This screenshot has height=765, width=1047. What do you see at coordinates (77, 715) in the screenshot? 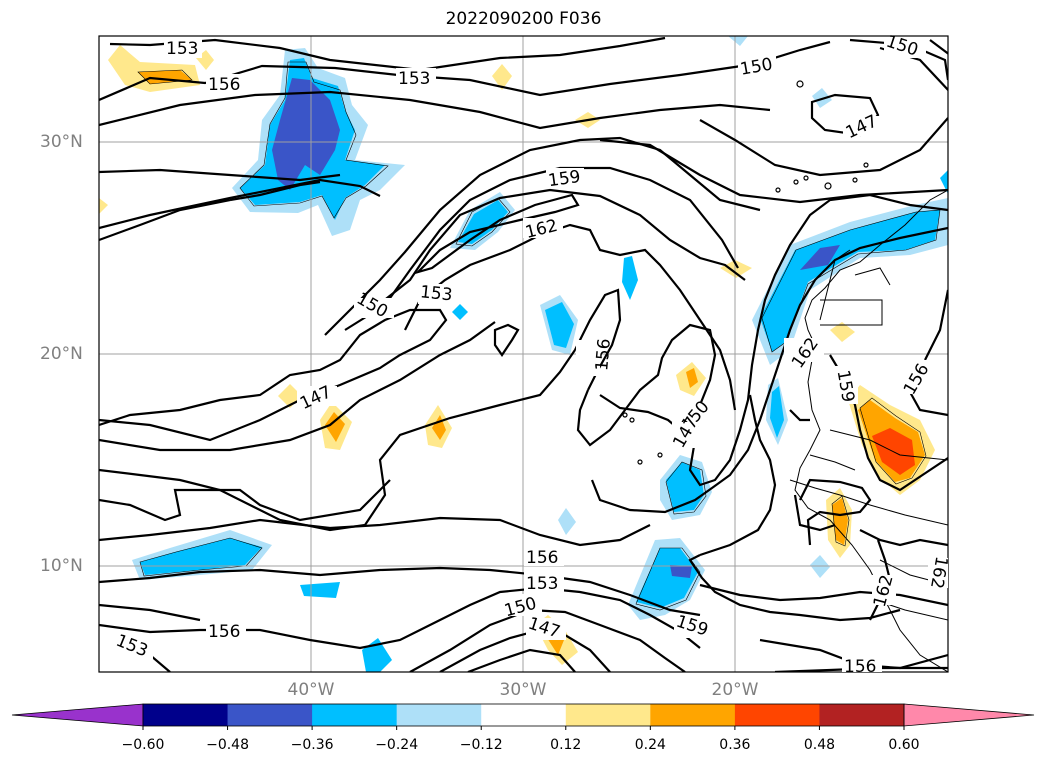
I see `colorbar-extend-min` at bounding box center [77, 715].